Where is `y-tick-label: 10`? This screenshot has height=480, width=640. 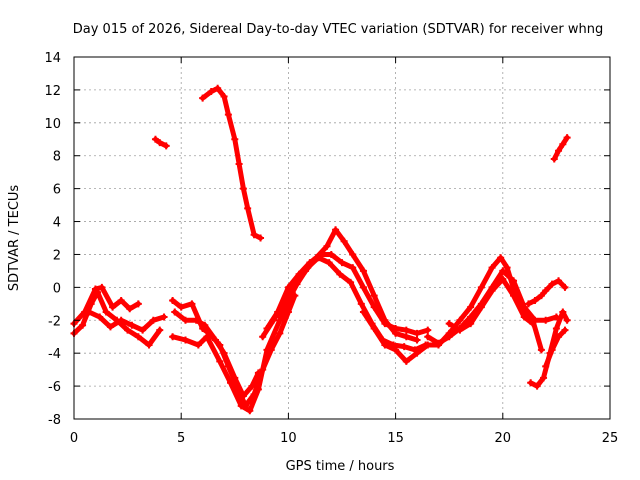
y-tick-label: 10 is located at coordinates (52, 124).